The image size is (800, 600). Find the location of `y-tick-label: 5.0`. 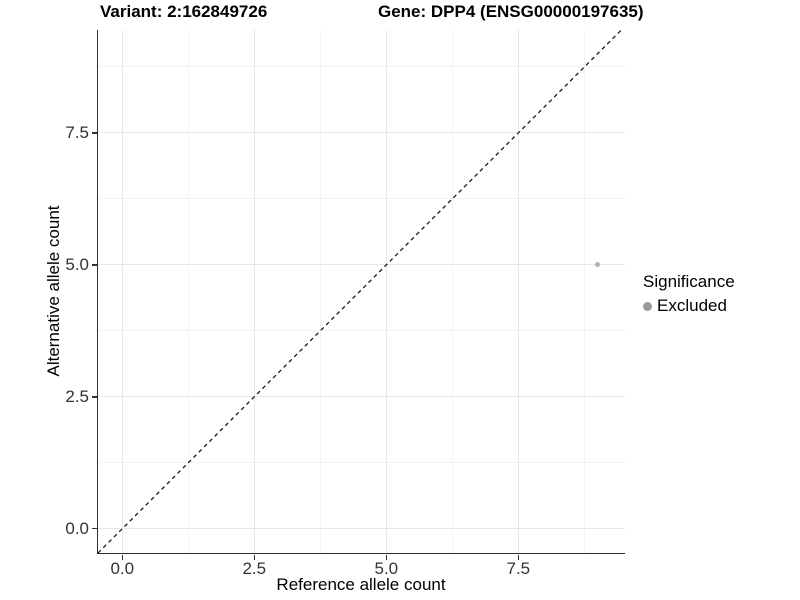

y-tick-label: 5.0 is located at coordinates (77, 264).